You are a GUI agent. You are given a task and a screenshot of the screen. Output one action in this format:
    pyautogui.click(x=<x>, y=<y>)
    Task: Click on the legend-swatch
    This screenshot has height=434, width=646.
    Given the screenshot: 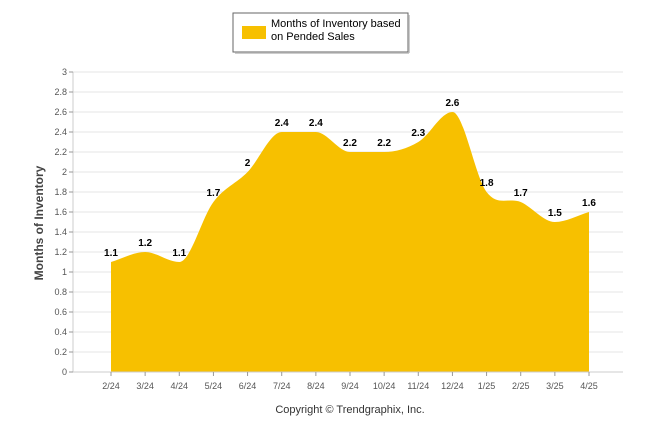 What is the action you would take?
    pyautogui.click(x=254, y=32)
    